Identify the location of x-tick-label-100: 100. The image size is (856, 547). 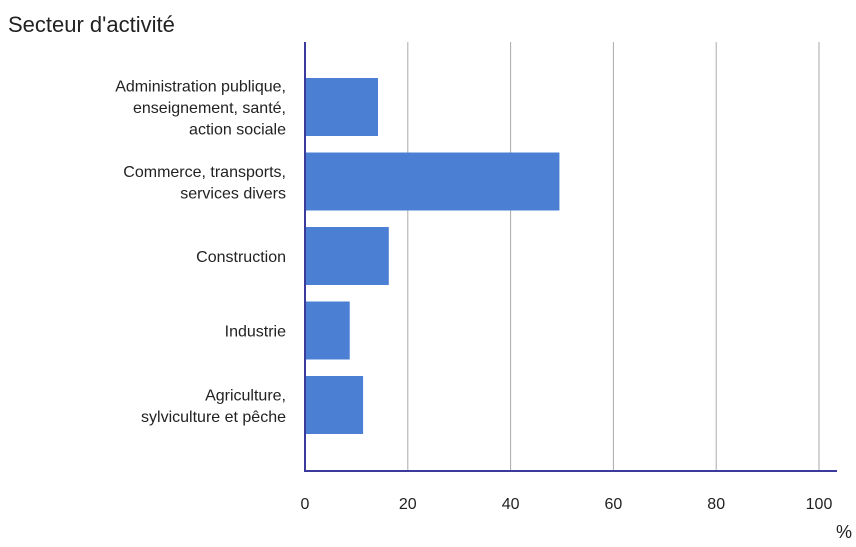
(819, 504).